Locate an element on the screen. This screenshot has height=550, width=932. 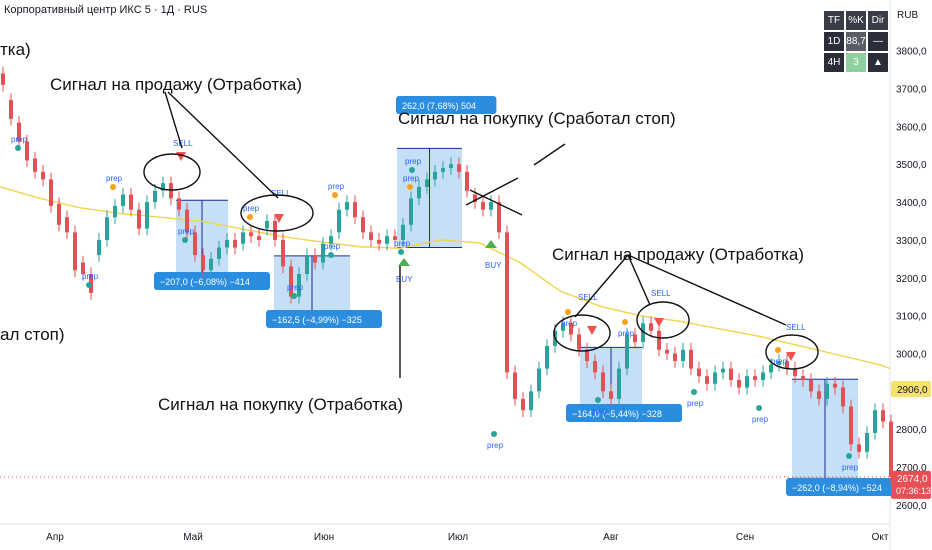
trade-box-label: −207,0 (−6,08%) −414 is located at coordinates (212, 281).